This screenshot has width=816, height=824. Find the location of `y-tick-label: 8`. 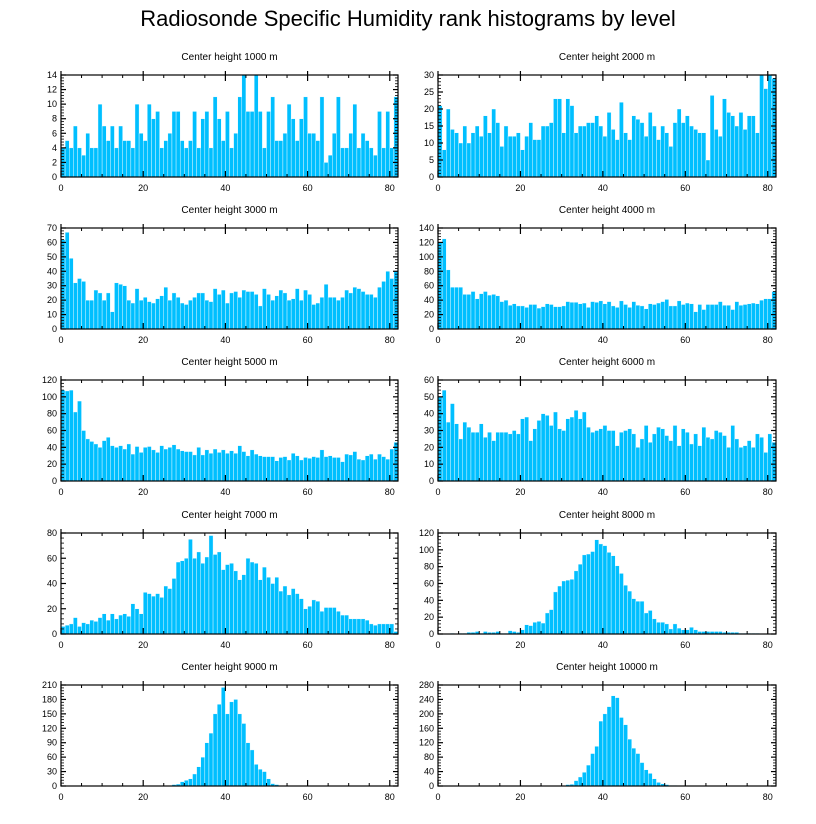

y-tick-label: 8 is located at coordinates (54, 119).